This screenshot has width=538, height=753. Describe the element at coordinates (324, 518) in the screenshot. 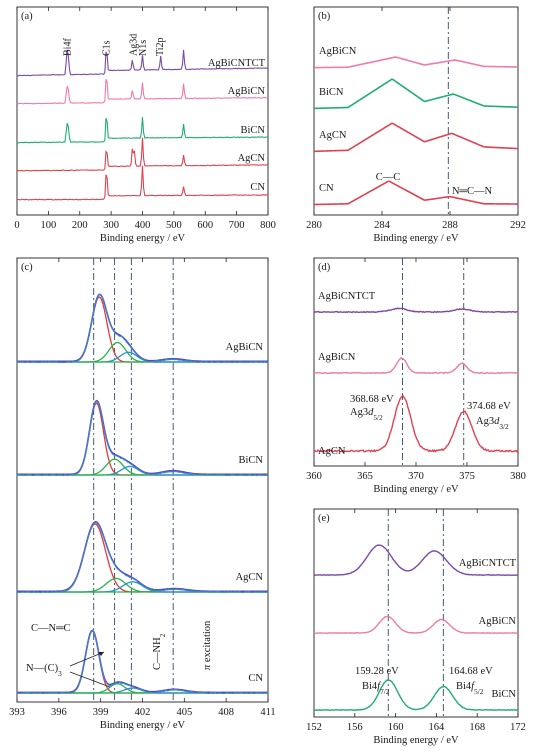

I see `panel-letter: (e)` at that location.